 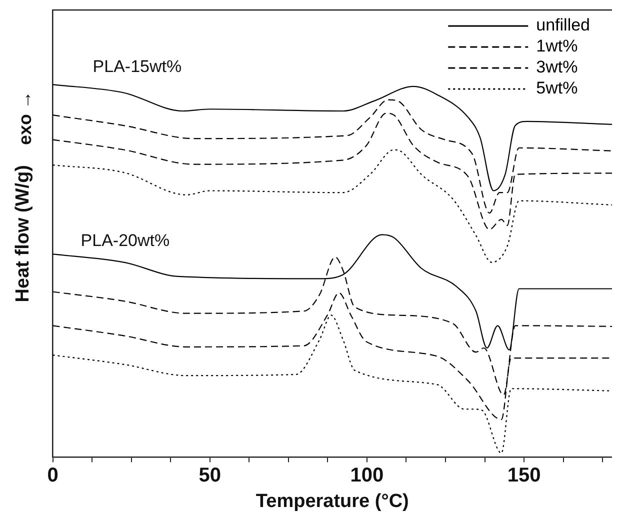 What do you see at coordinates (23, 233) in the screenshot?
I see `y-axis-title: Heat flow (W/g)` at bounding box center [23, 233].